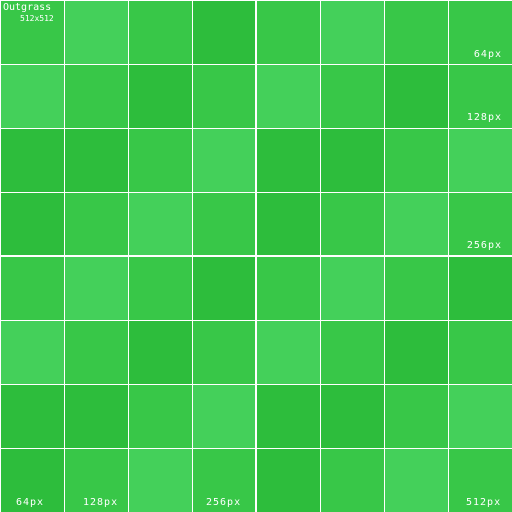 This screenshot has height=512, width=512. I want to click on texture-title: Outgrass, so click(27, 8).